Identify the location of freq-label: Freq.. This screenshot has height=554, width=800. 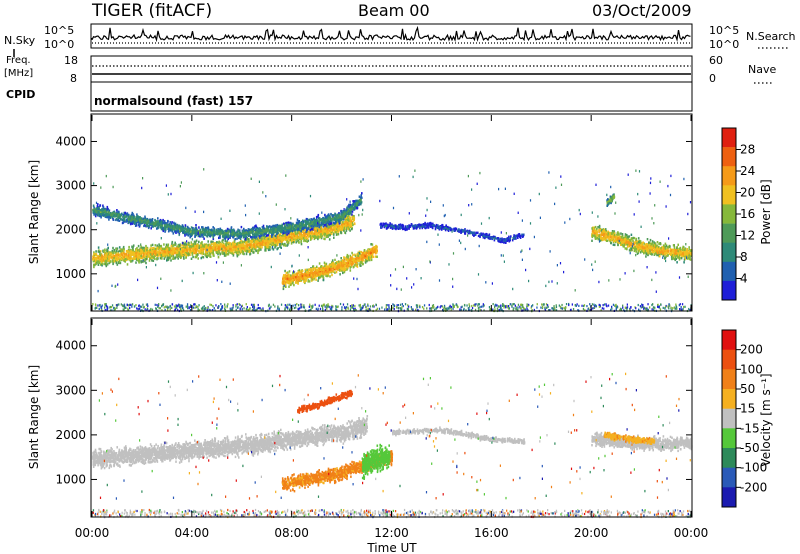
(18, 60).